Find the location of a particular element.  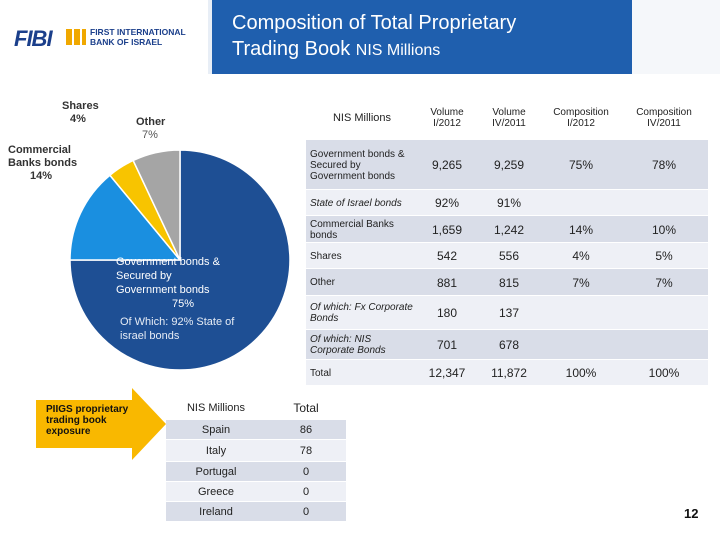

table-cell: 180 is located at coordinates (447, 313).